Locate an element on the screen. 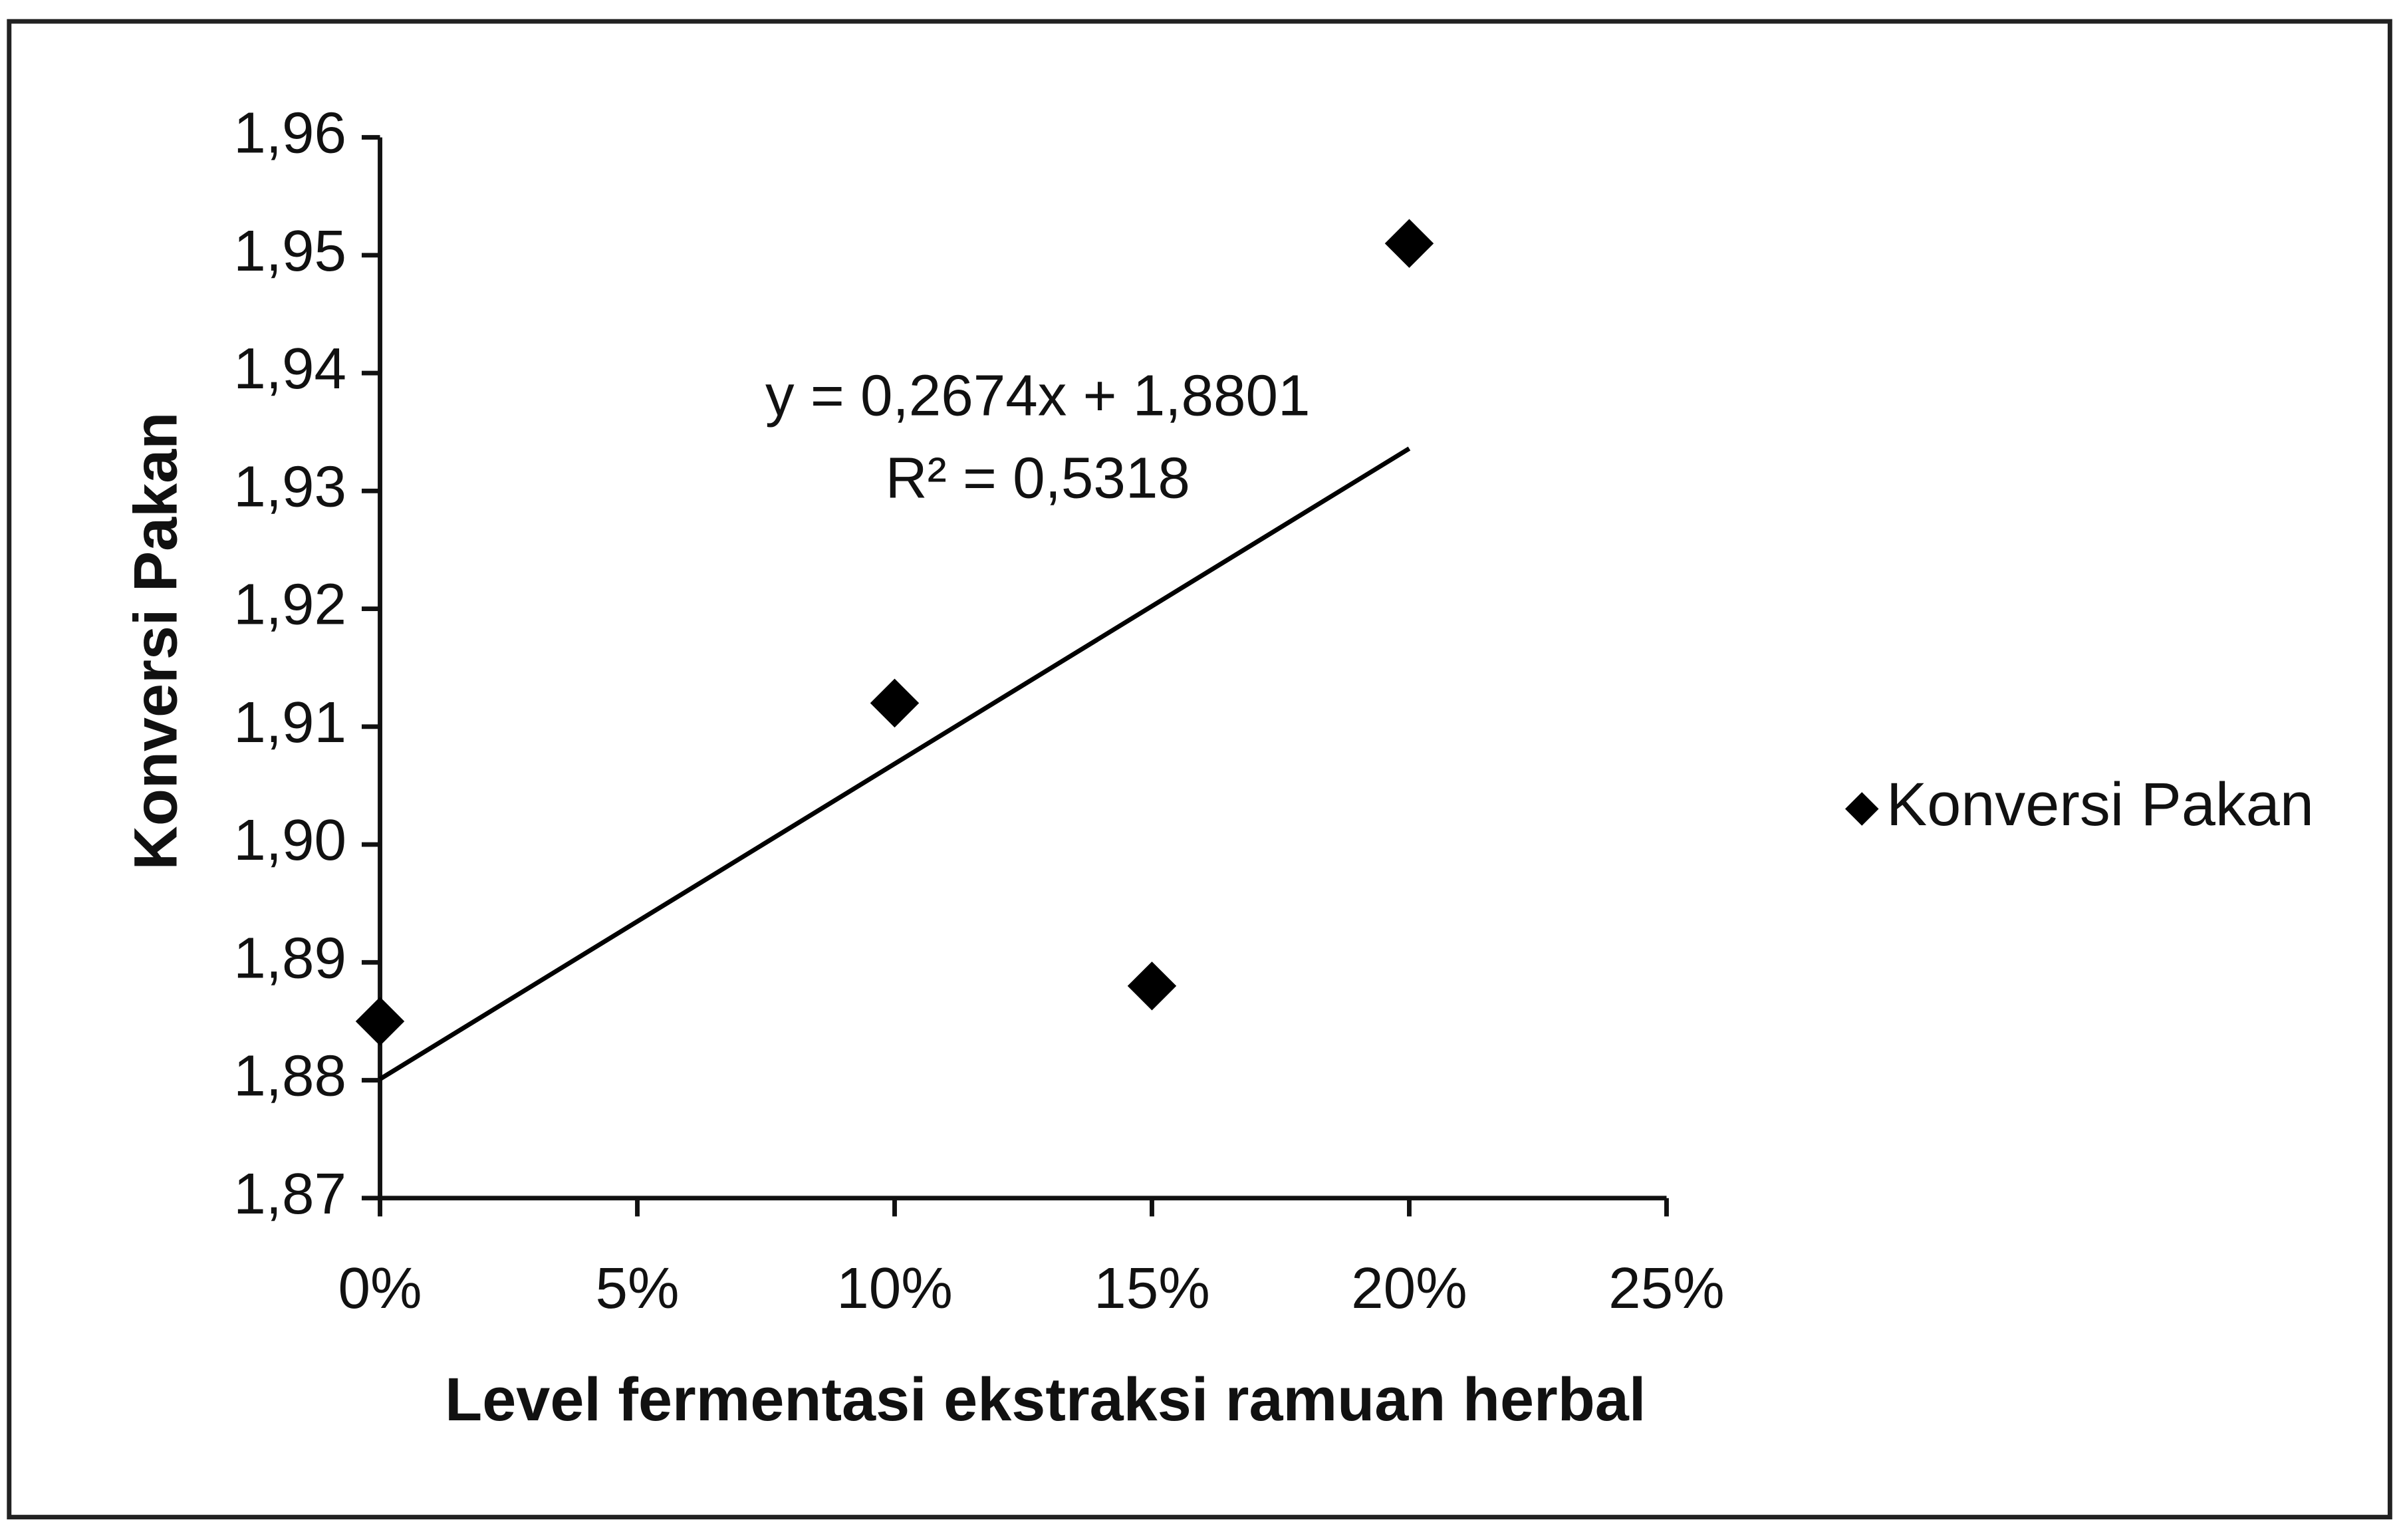 This screenshot has height=1540, width=2393. legend-marker is located at coordinates (1861, 809).